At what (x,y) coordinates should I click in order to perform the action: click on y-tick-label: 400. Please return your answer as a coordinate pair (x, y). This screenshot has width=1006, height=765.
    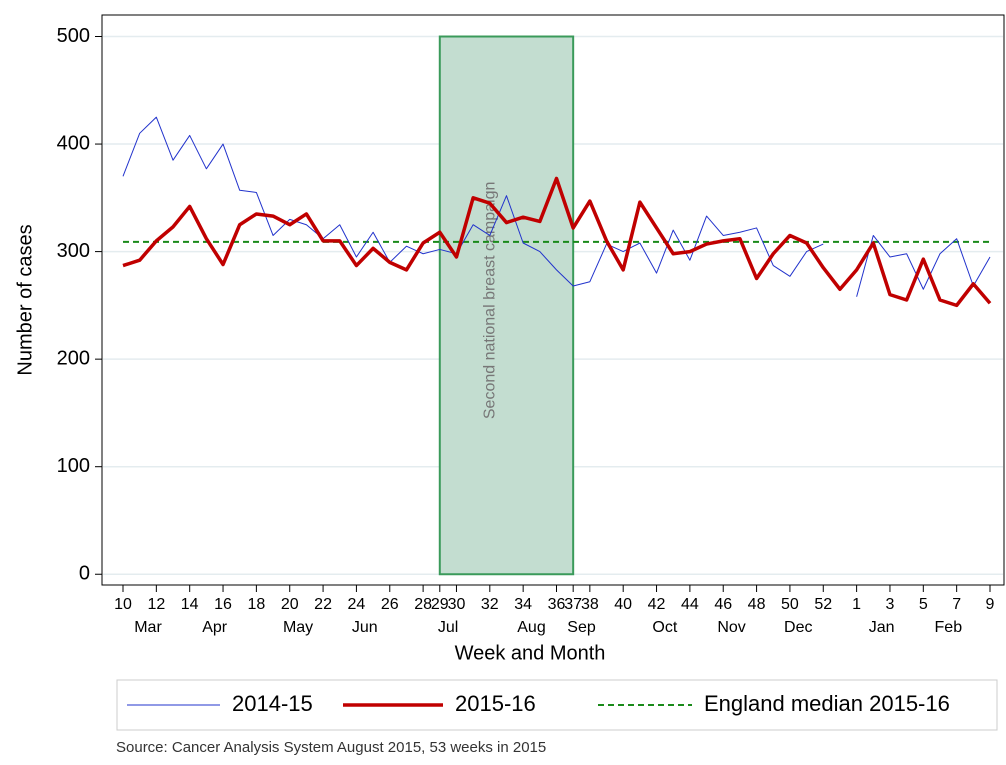
    Looking at the image, I should click on (73, 143).